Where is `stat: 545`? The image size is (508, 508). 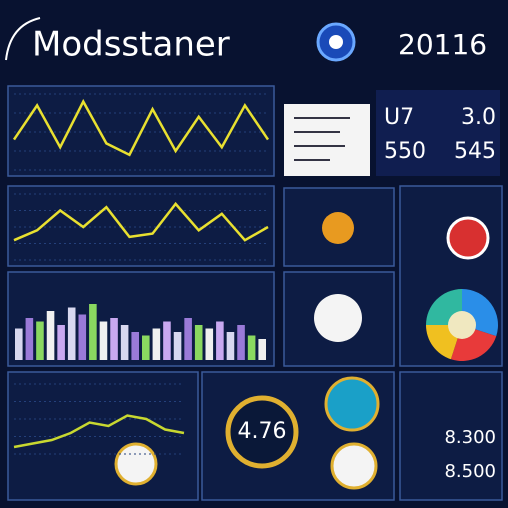 stat: 545 is located at coordinates (475, 151).